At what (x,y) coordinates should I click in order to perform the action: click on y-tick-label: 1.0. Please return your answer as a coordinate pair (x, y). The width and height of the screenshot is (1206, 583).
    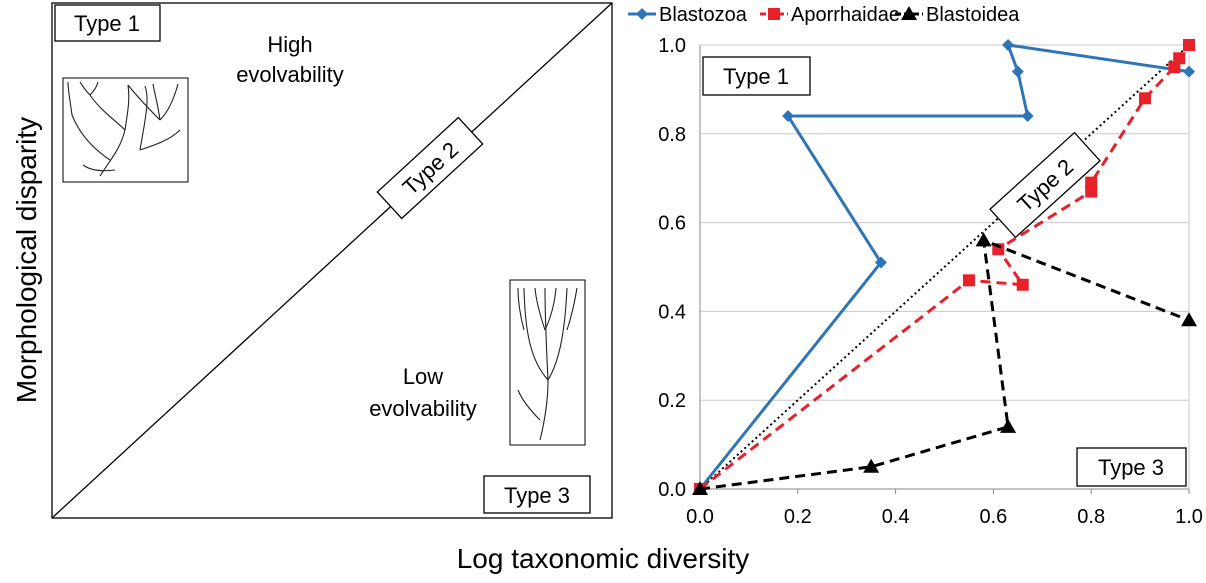
    Looking at the image, I should click on (672, 46).